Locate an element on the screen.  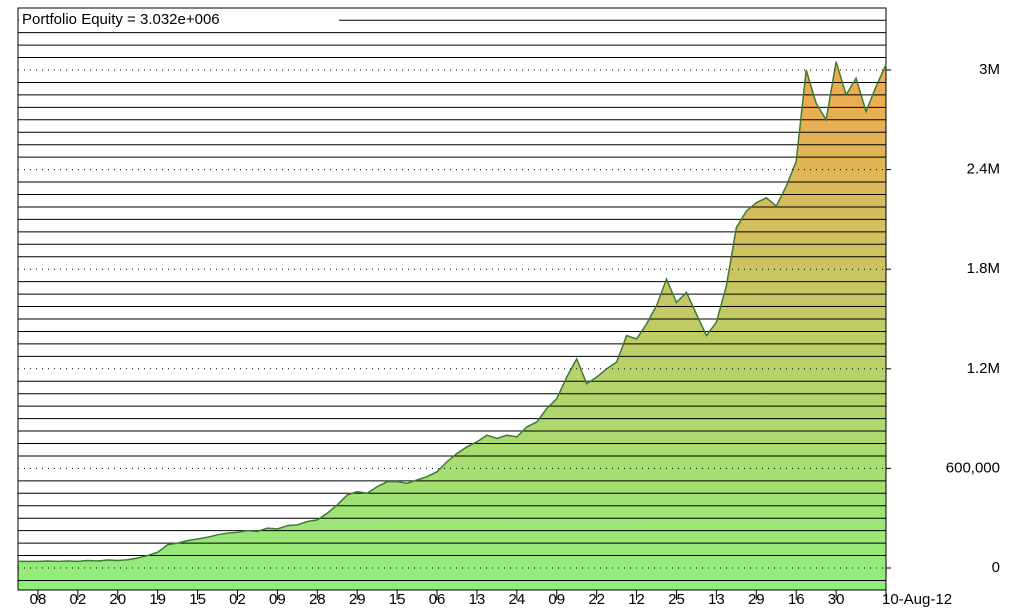
x-tick-label: 24 is located at coordinates (517, 599).